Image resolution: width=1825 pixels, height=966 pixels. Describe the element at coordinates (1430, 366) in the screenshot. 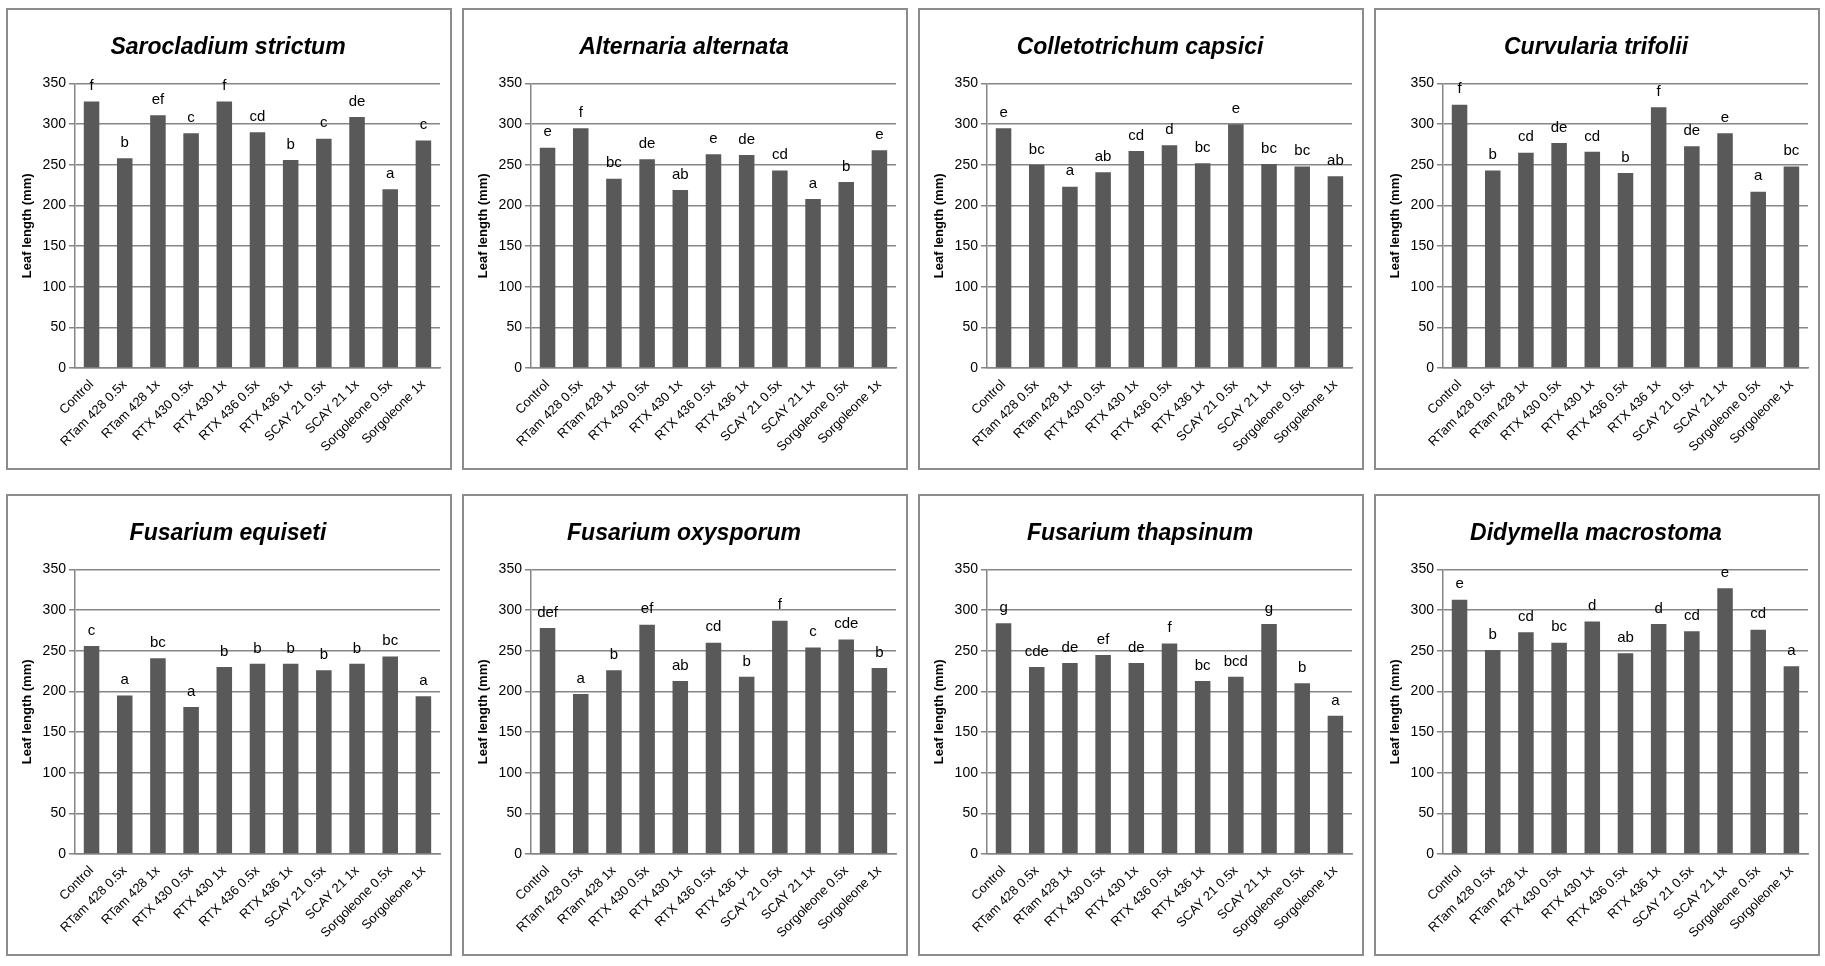

I see `y-tick-label: 0` at that location.